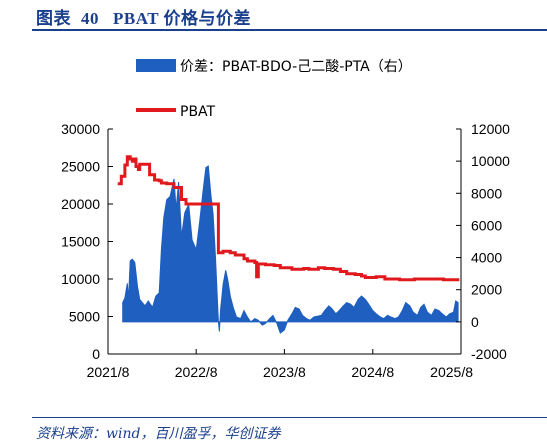  What do you see at coordinates (490, 161) in the screenshot?
I see `right-tick-label: 10000` at bounding box center [490, 161].